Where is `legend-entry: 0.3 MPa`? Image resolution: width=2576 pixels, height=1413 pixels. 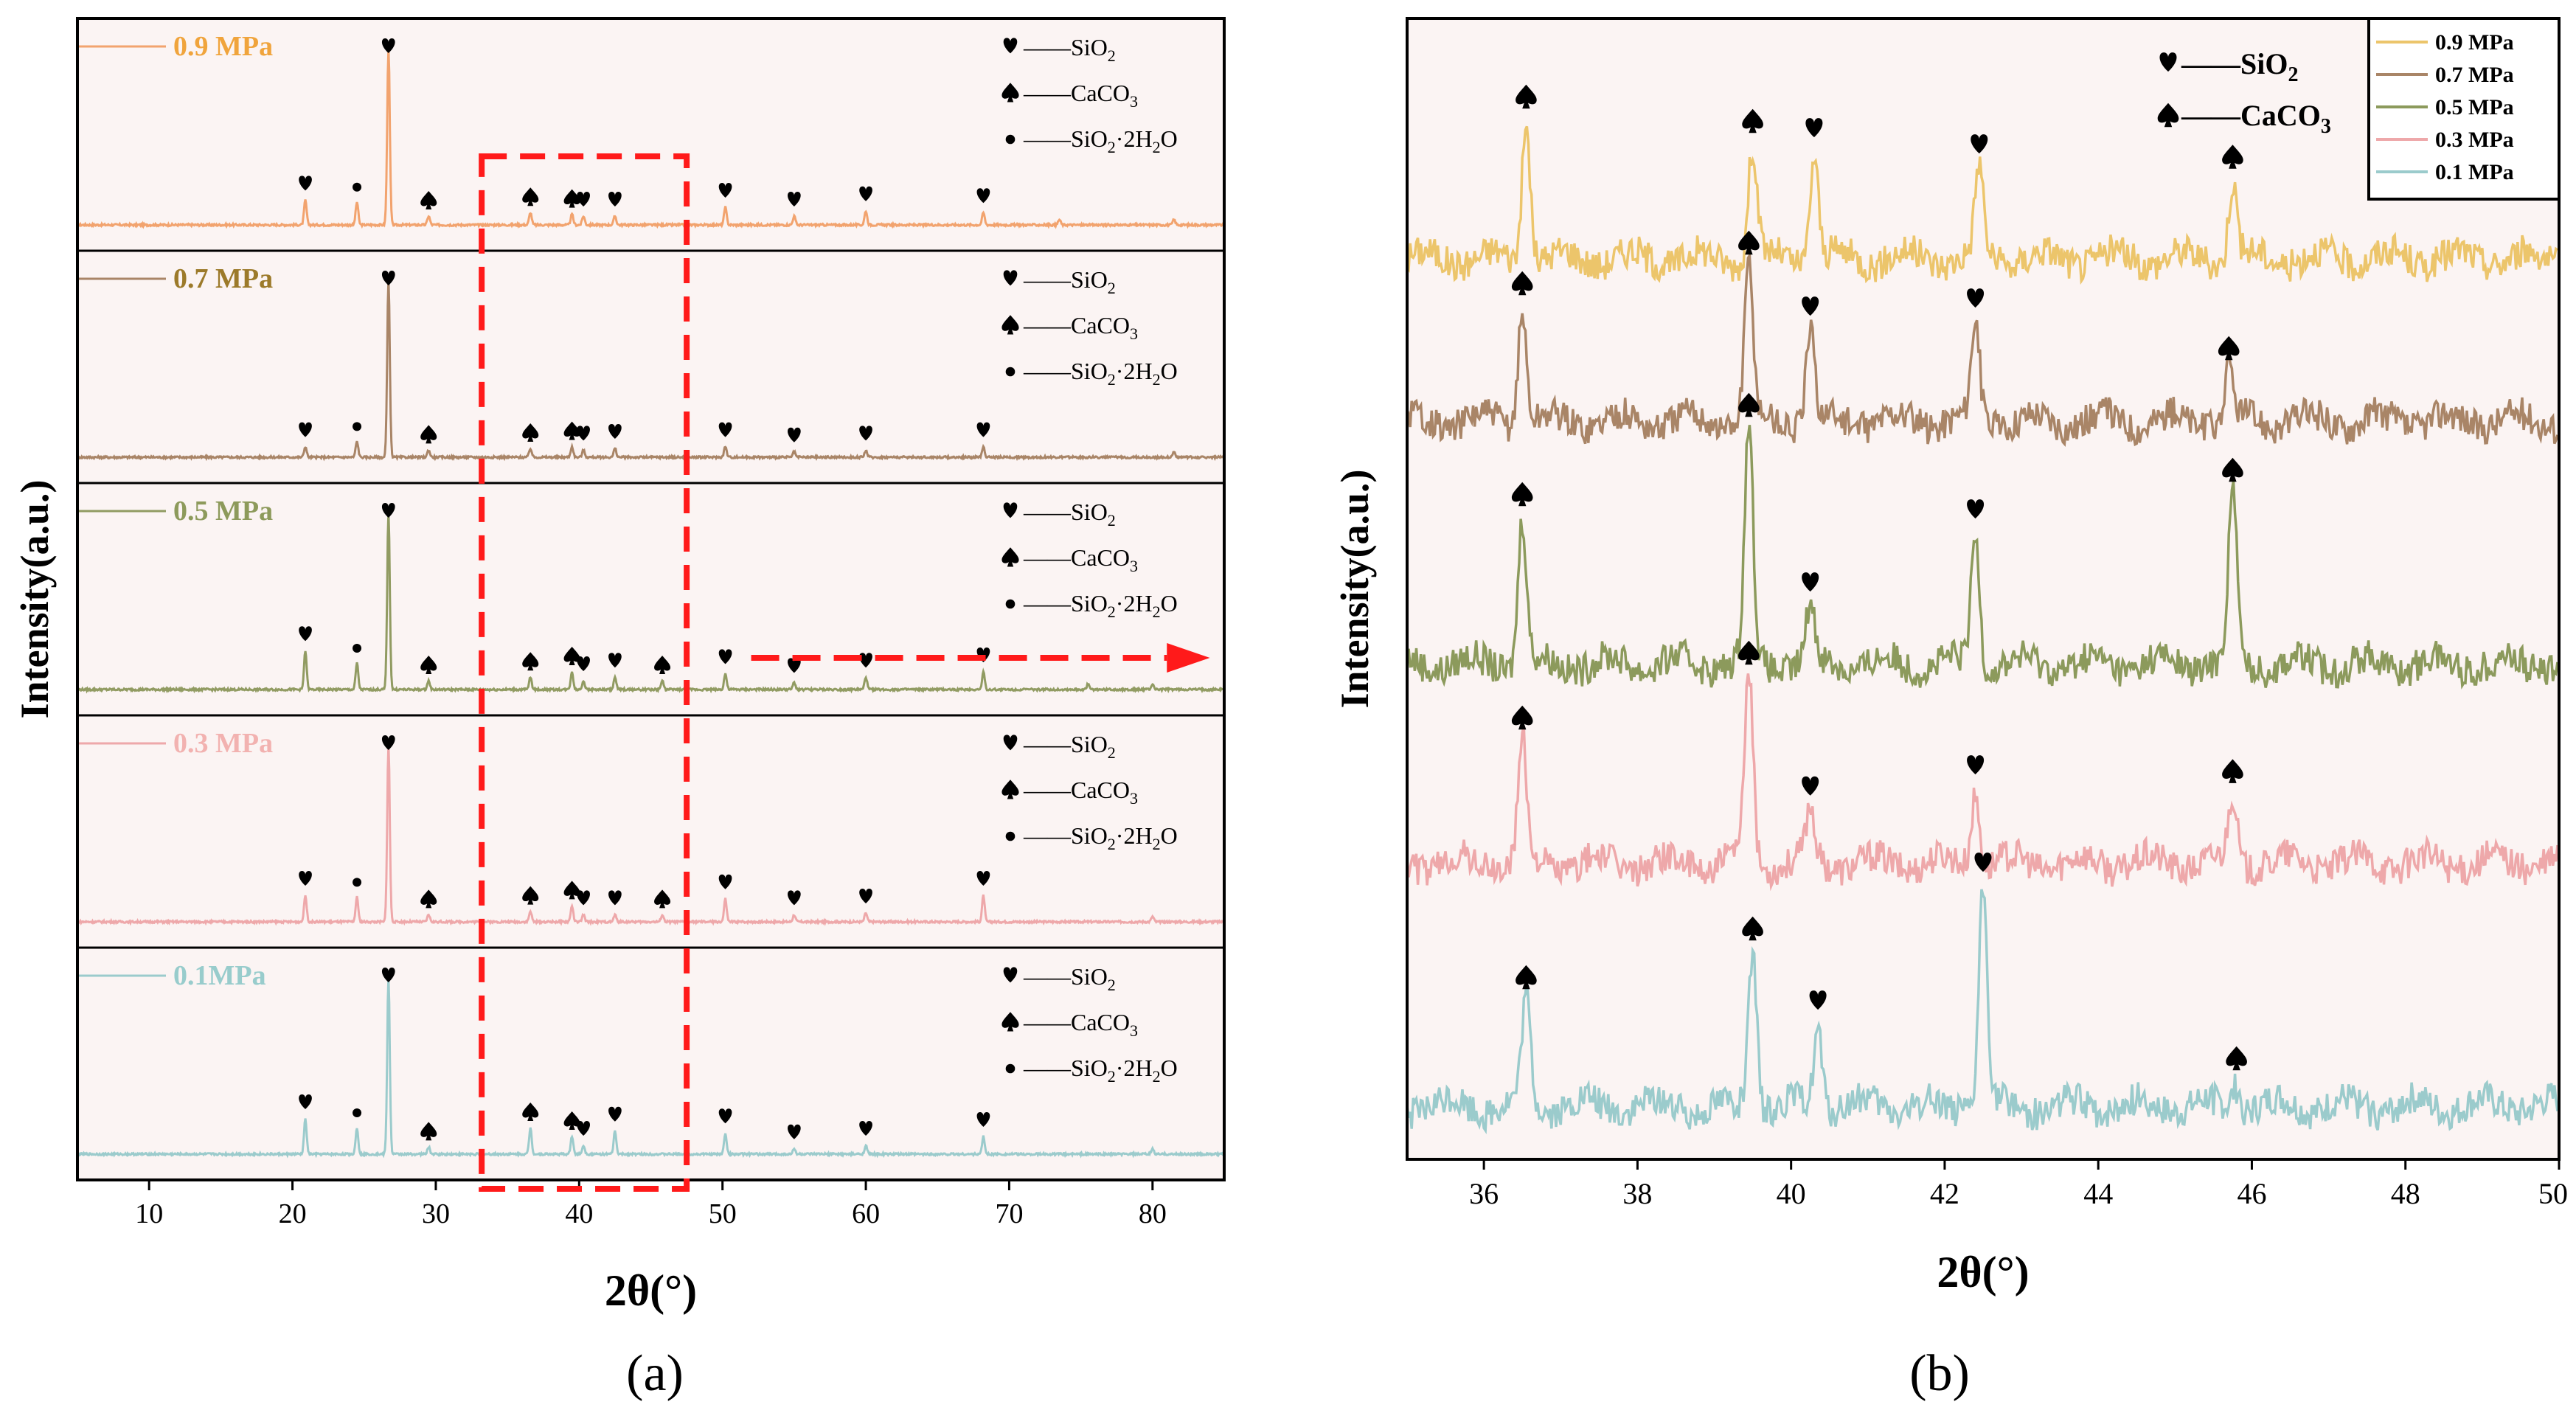 legend-entry: 0.3 MPa is located at coordinates (2474, 140).